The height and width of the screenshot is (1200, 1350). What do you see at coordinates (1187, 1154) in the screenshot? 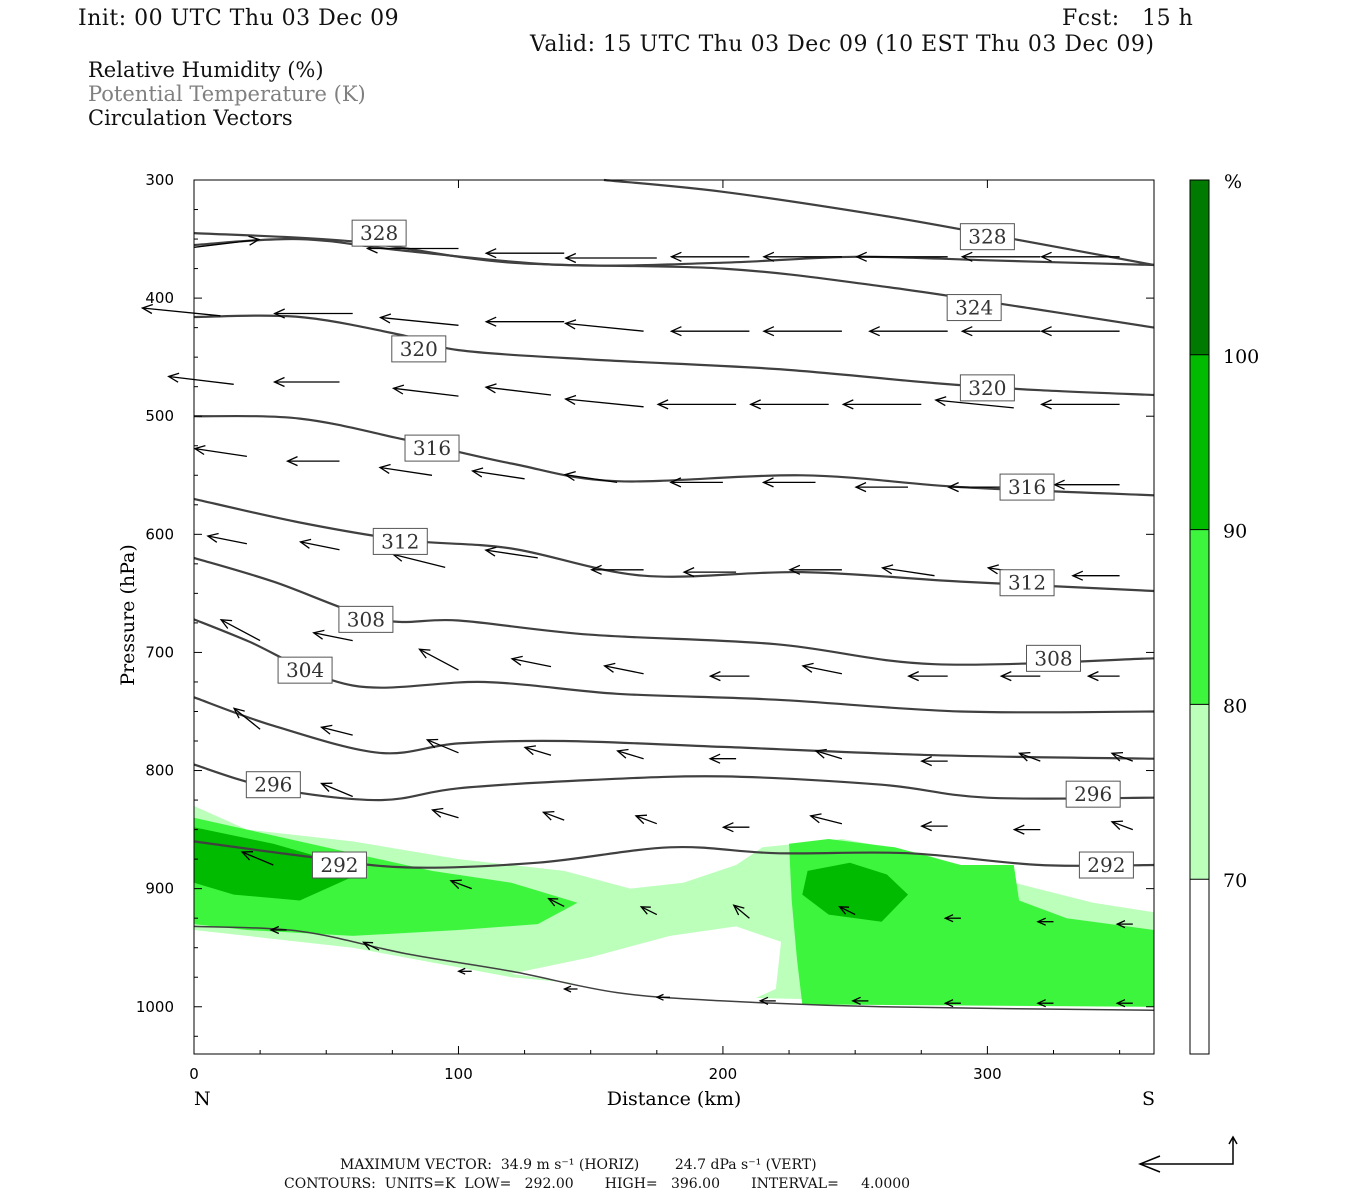
I see `reference-vector-icon` at bounding box center [1187, 1154].